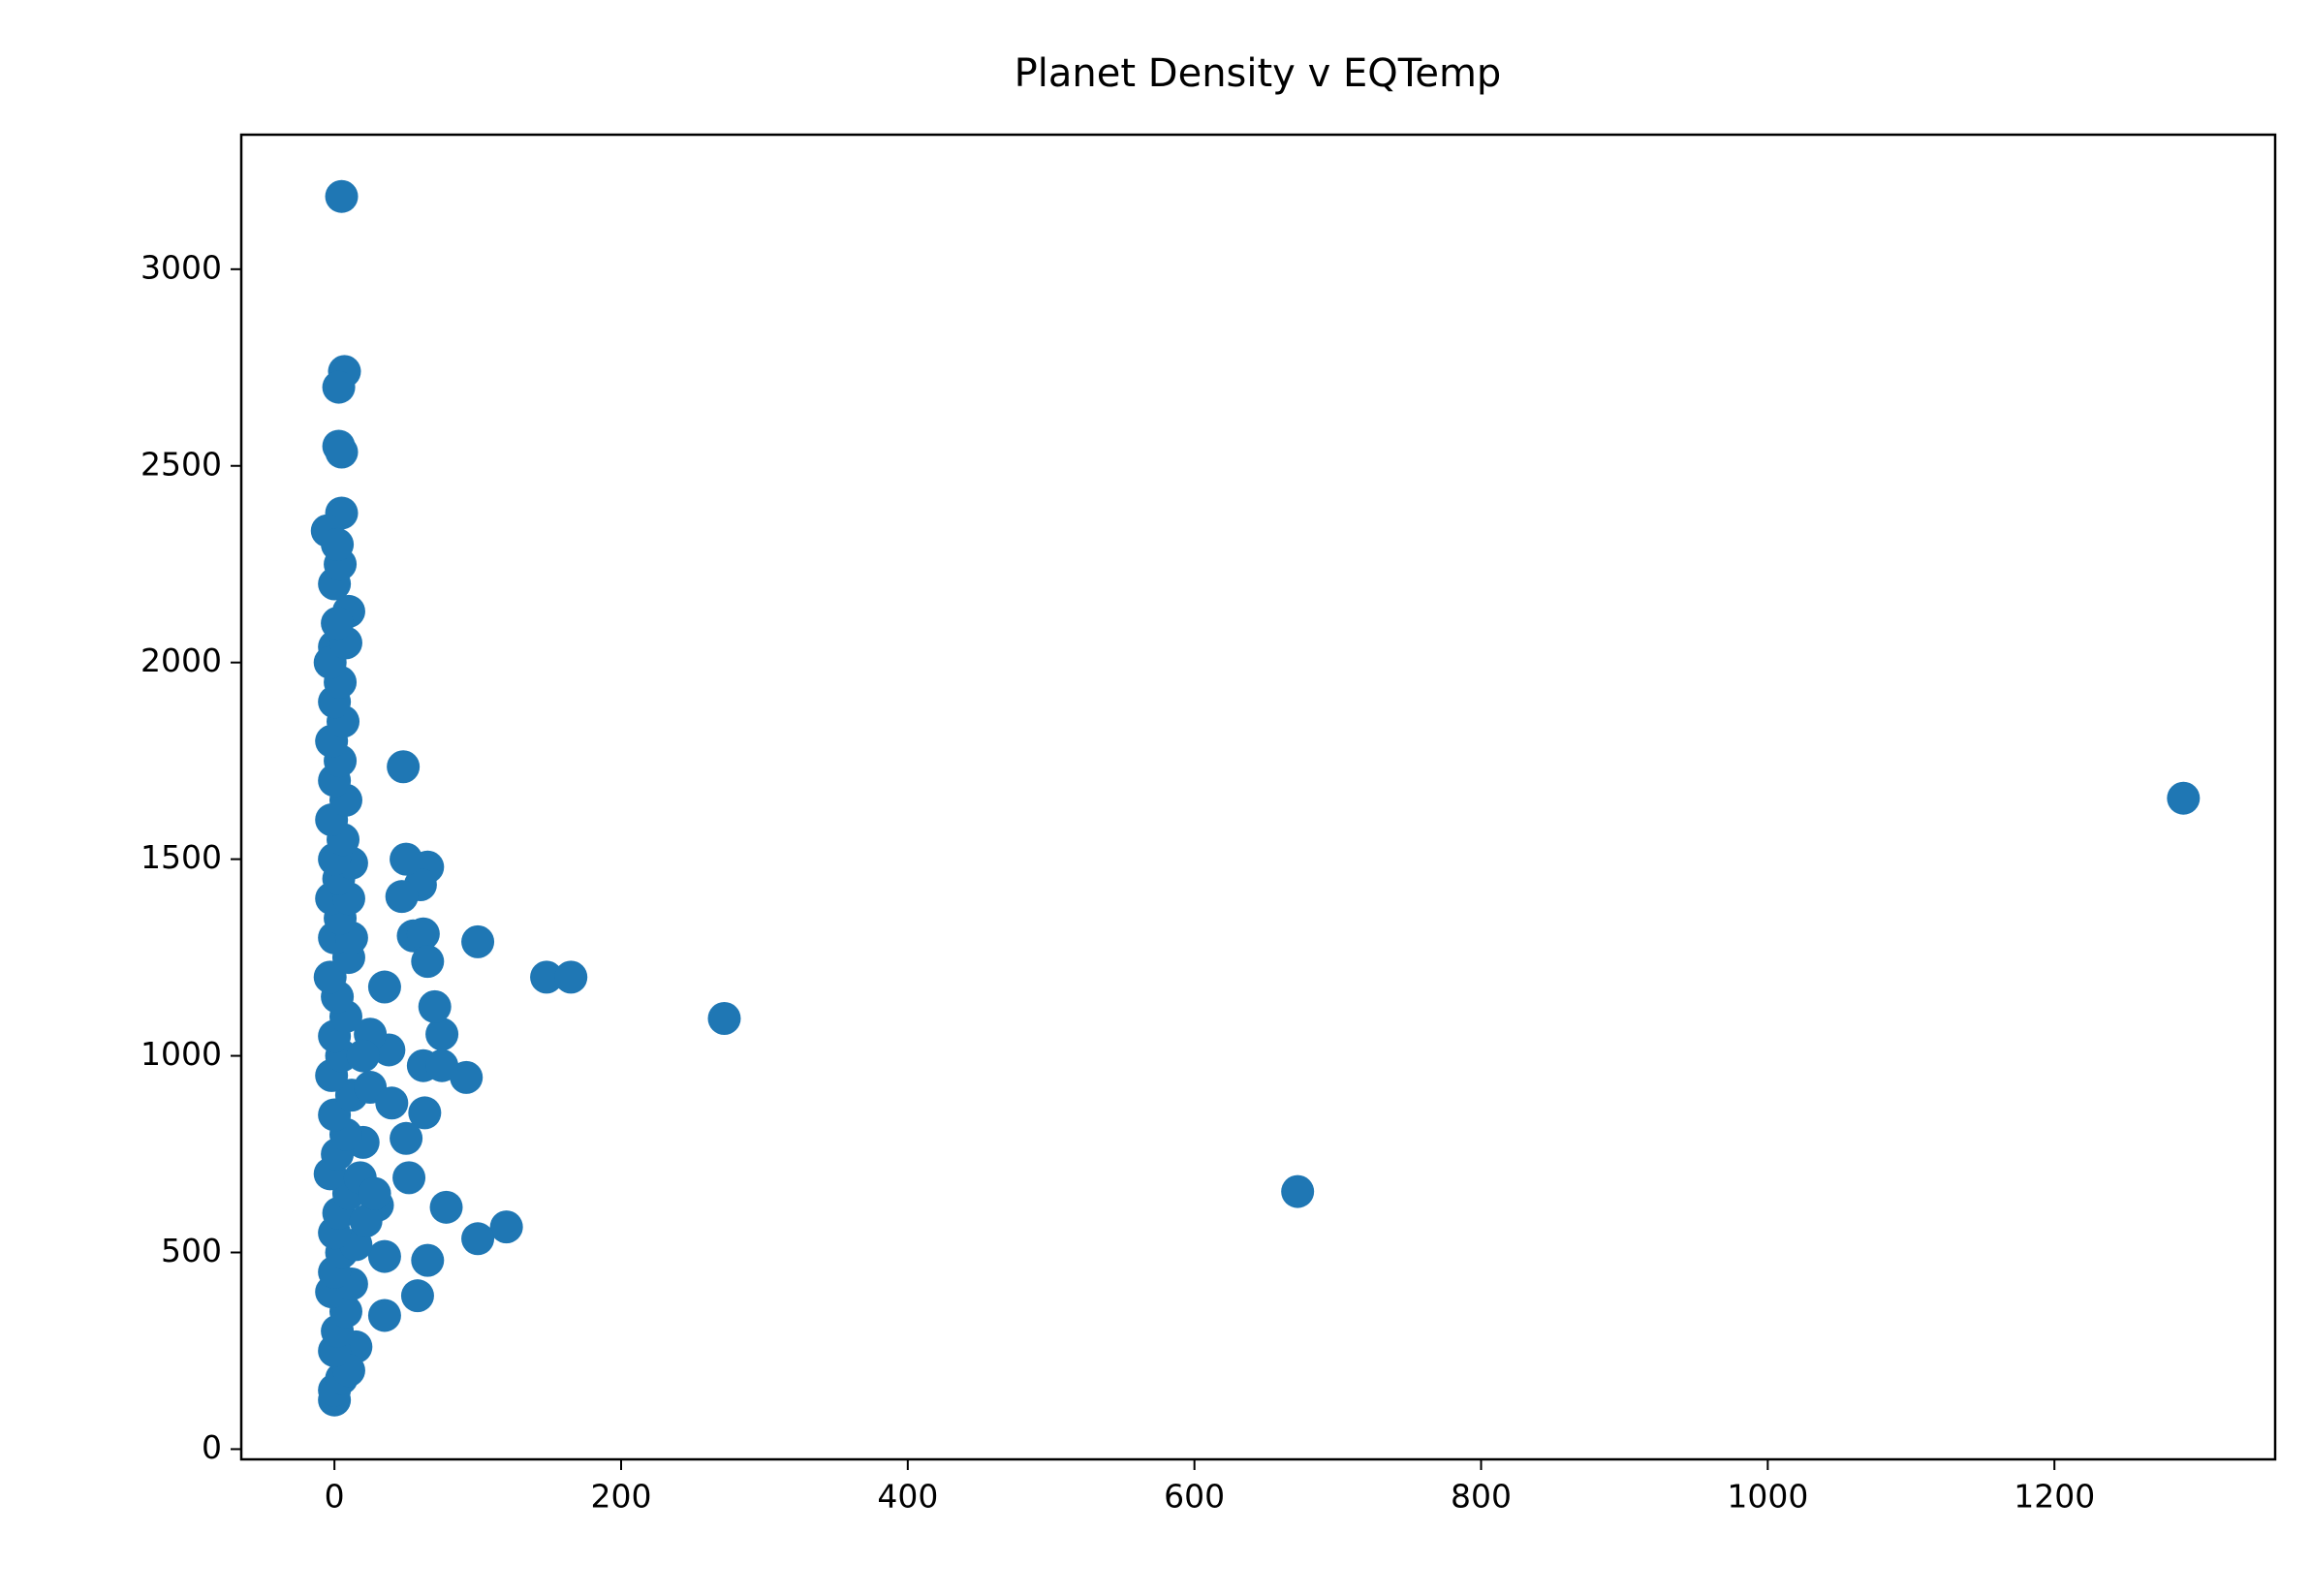  Describe the element at coordinates (335, 1497) in the screenshot. I see `x-tick-label: 0` at that location.